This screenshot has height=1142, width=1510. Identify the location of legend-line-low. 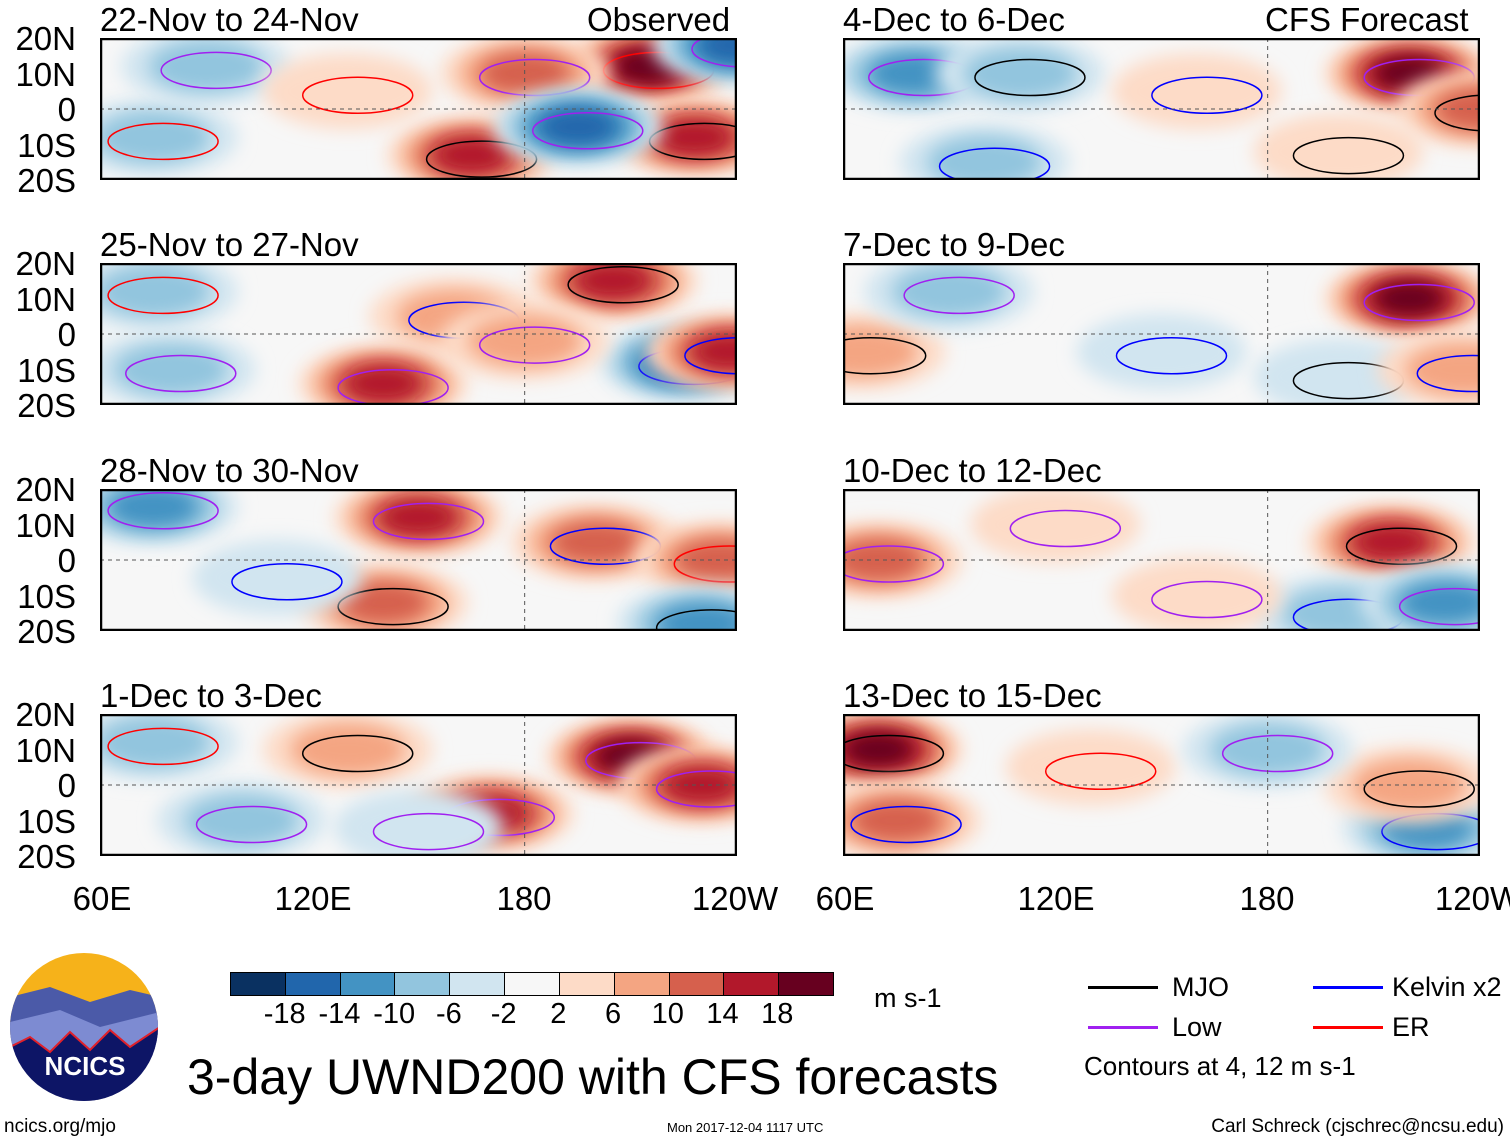
(1123, 1027).